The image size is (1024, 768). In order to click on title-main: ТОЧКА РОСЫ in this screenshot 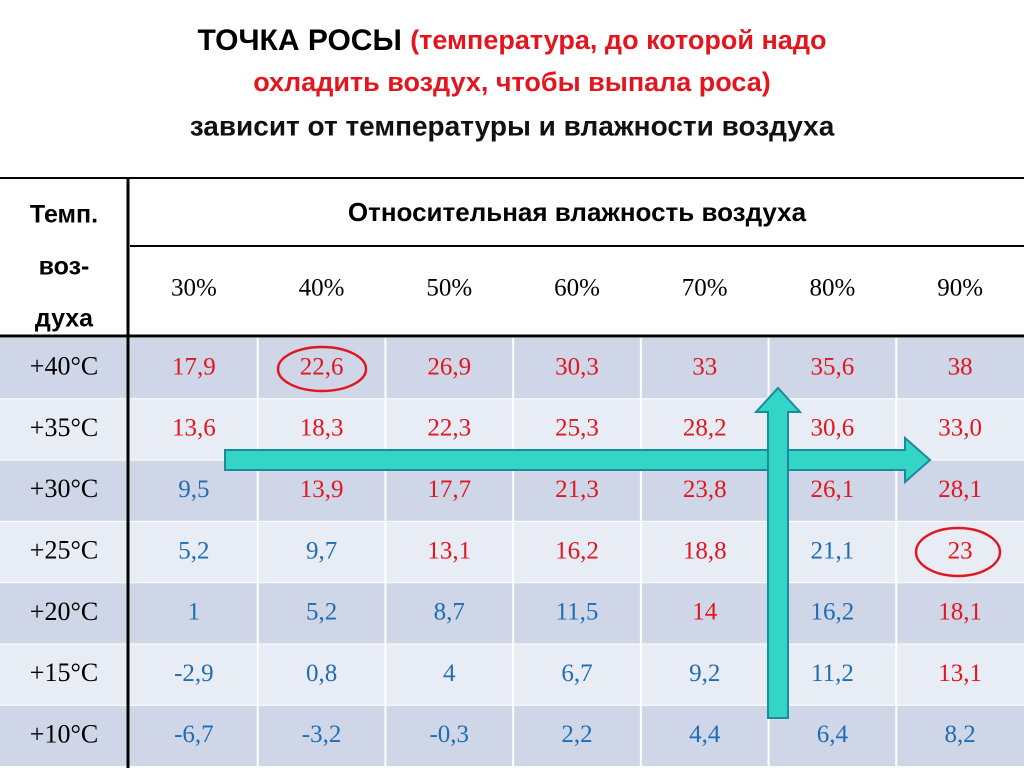, I will do `click(300, 40)`.